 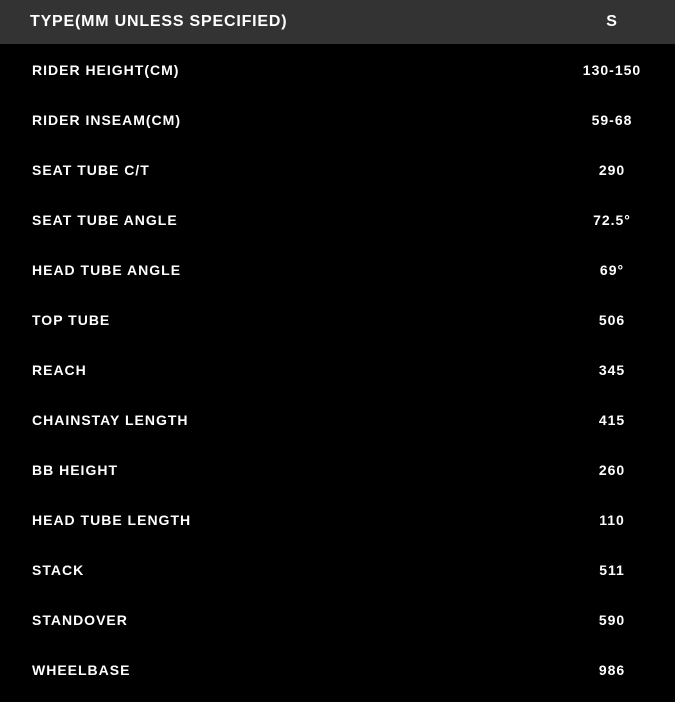 What do you see at coordinates (337, 420) in the screenshot?
I see `table-row: CHAINSTAY LENGTH 415` at bounding box center [337, 420].